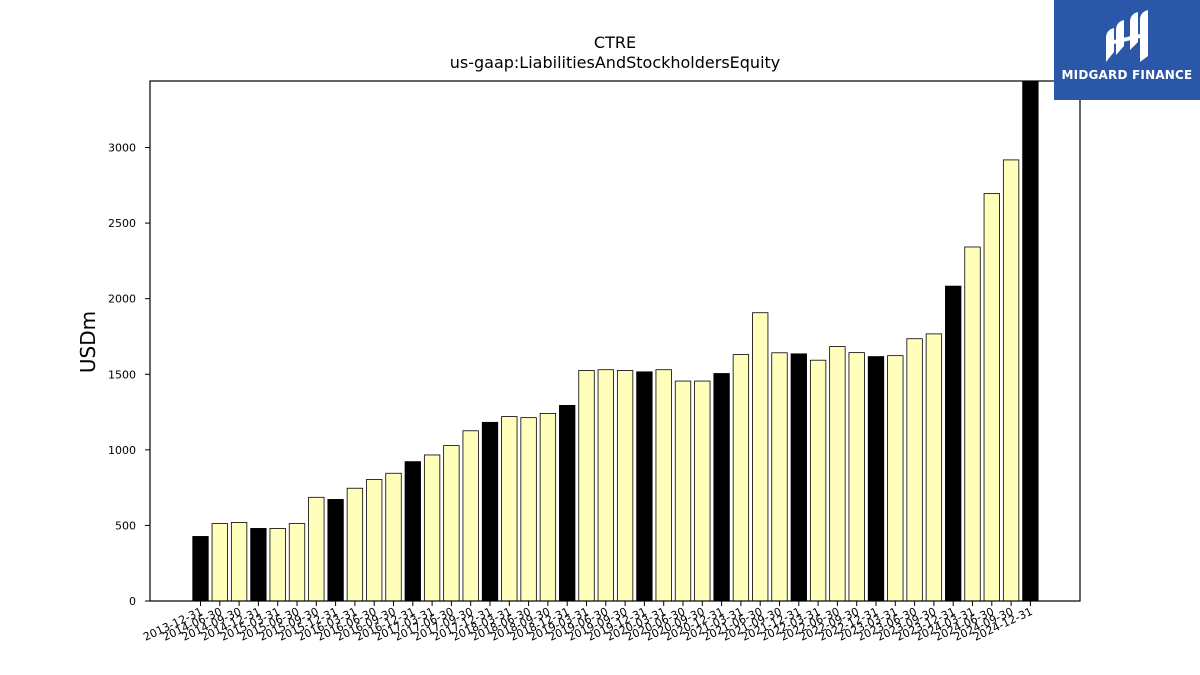 This screenshot has width=1200, height=675. I want to click on chart-subtitle: us-gaap:LiabilitiesAndStockholdersEquity, so click(615, 62).